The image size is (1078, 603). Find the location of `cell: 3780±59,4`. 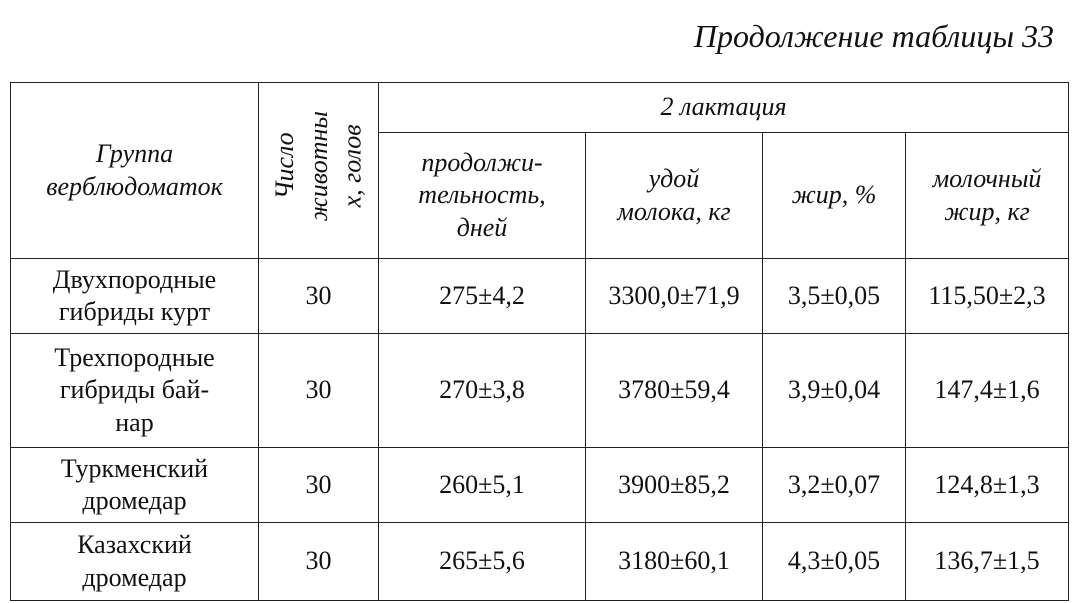

cell: 3780±59,4 is located at coordinates (674, 390).